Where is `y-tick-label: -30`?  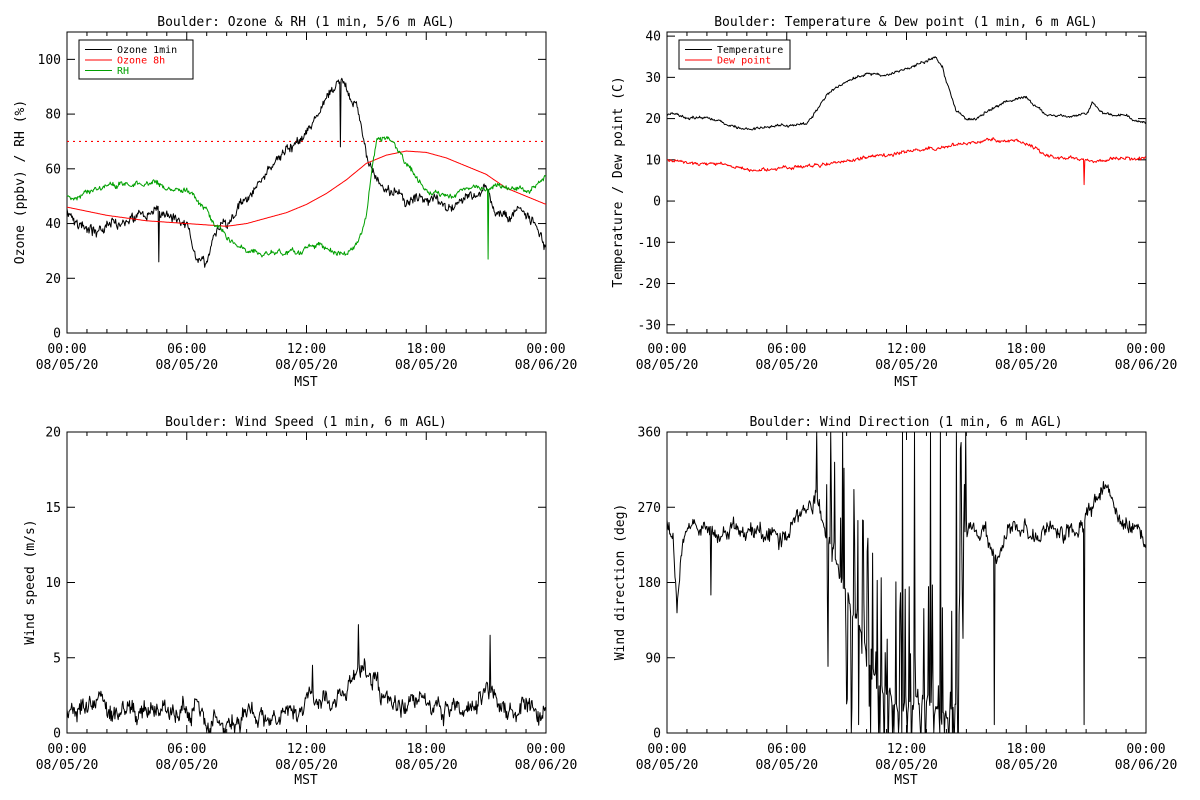 y-tick-label: -30 is located at coordinates (649, 325).